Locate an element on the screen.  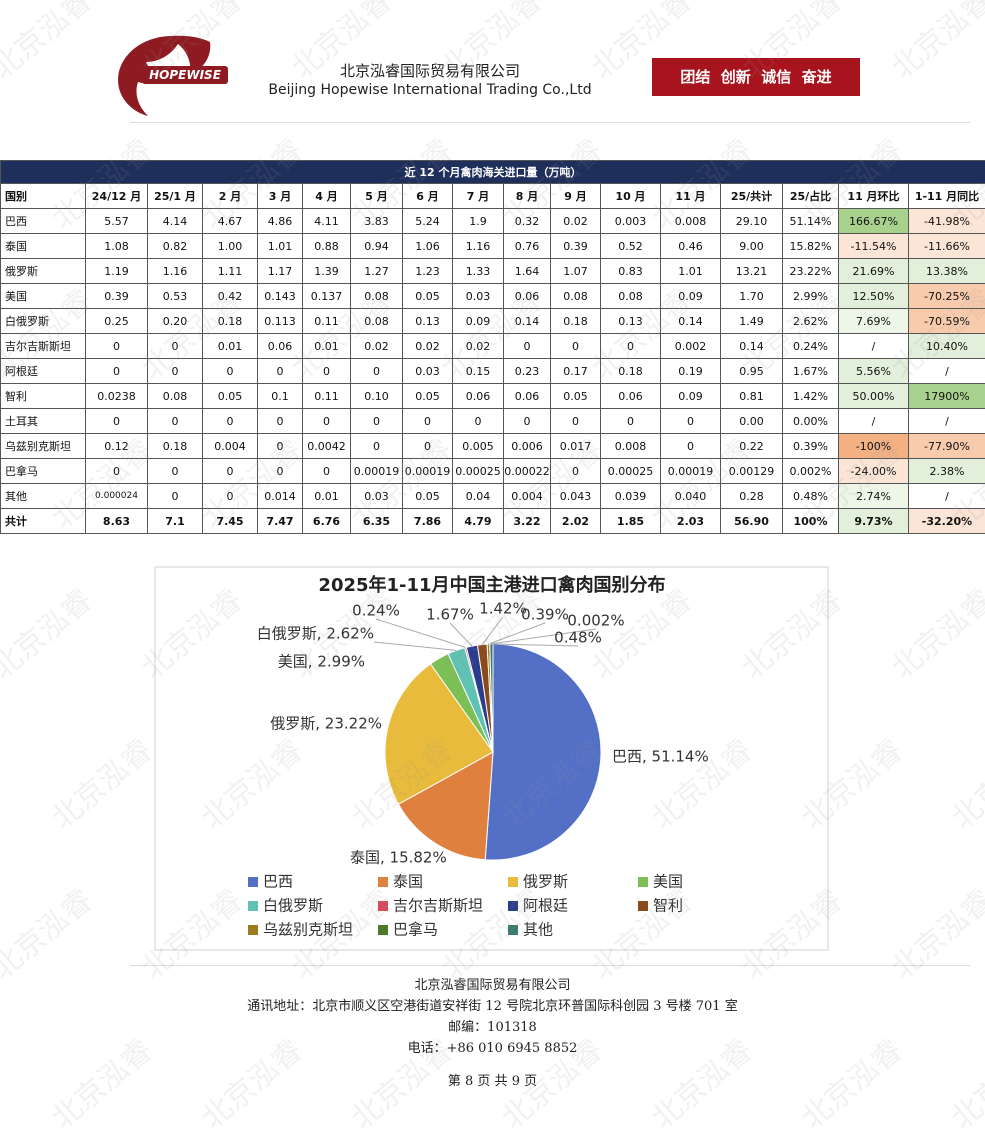
table-cell: 0.13 is located at coordinates (427, 321).